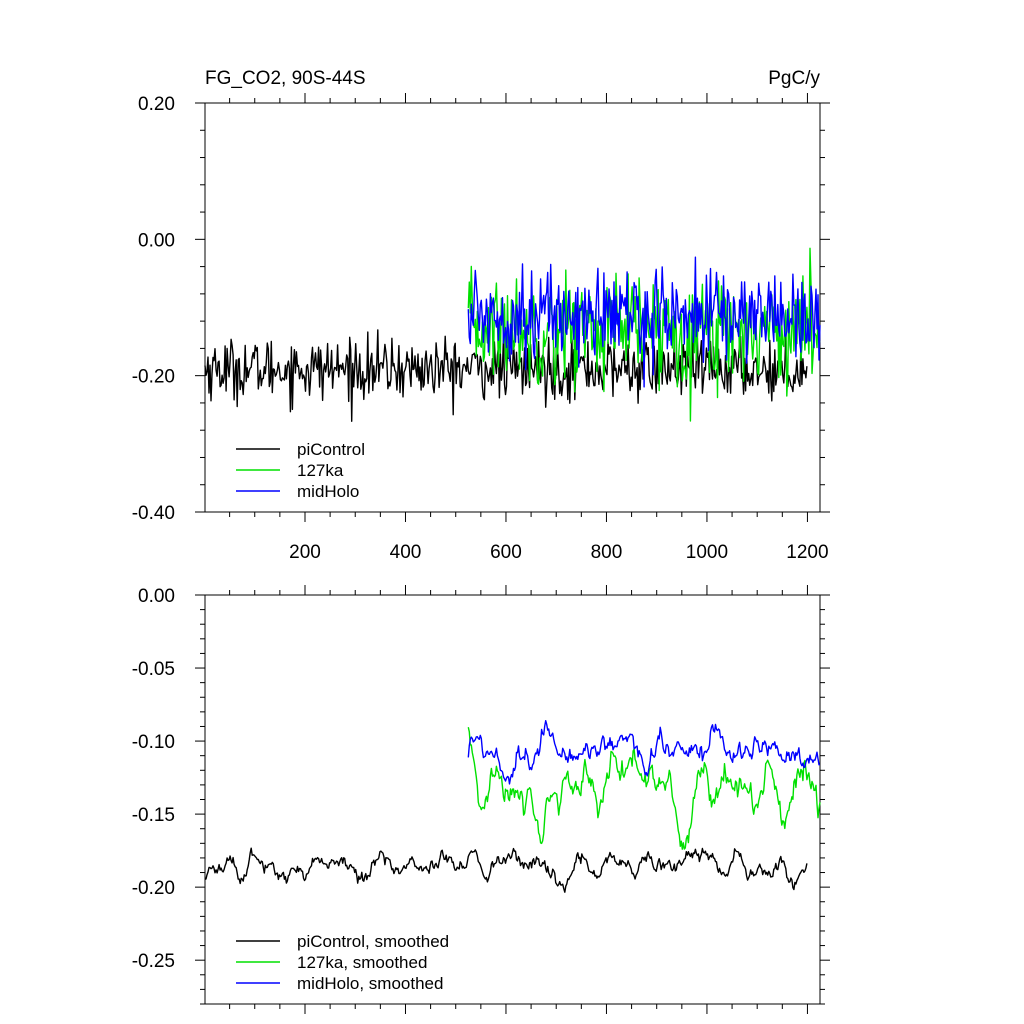  I want to click on chart-title: FG_CO2, 90S-44S, so click(285, 78).